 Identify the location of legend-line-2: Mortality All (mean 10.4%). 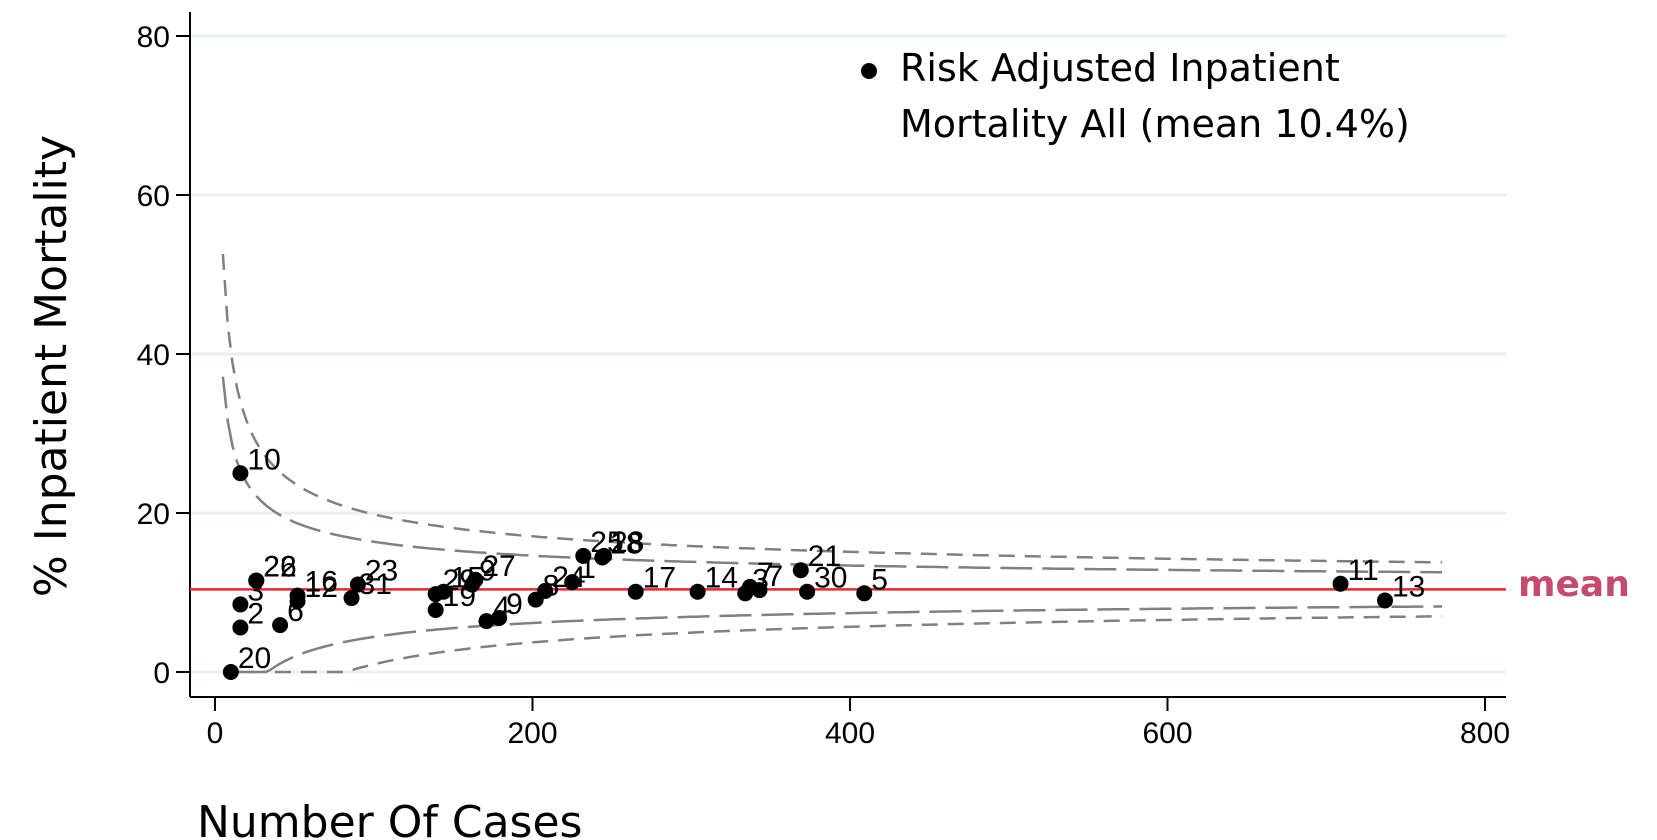
(1155, 124).